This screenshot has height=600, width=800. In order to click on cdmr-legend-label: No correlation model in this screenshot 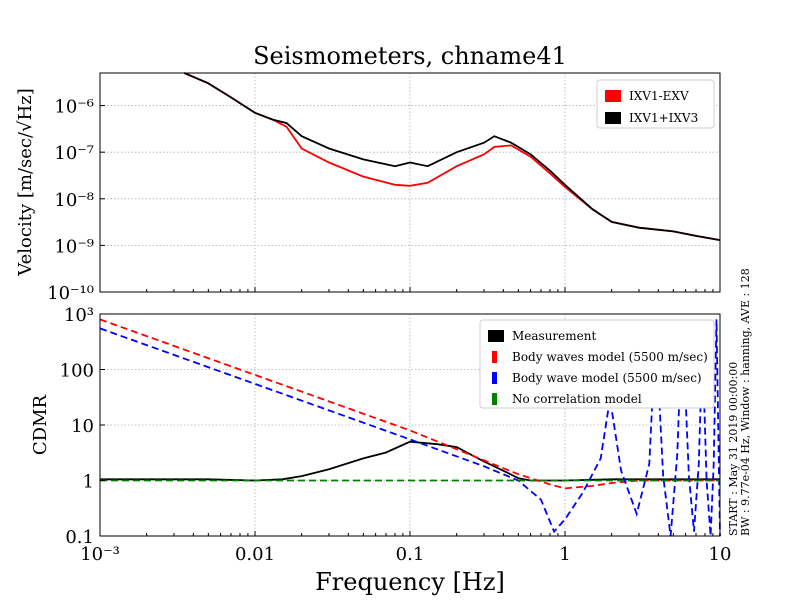, I will do `click(577, 399)`.